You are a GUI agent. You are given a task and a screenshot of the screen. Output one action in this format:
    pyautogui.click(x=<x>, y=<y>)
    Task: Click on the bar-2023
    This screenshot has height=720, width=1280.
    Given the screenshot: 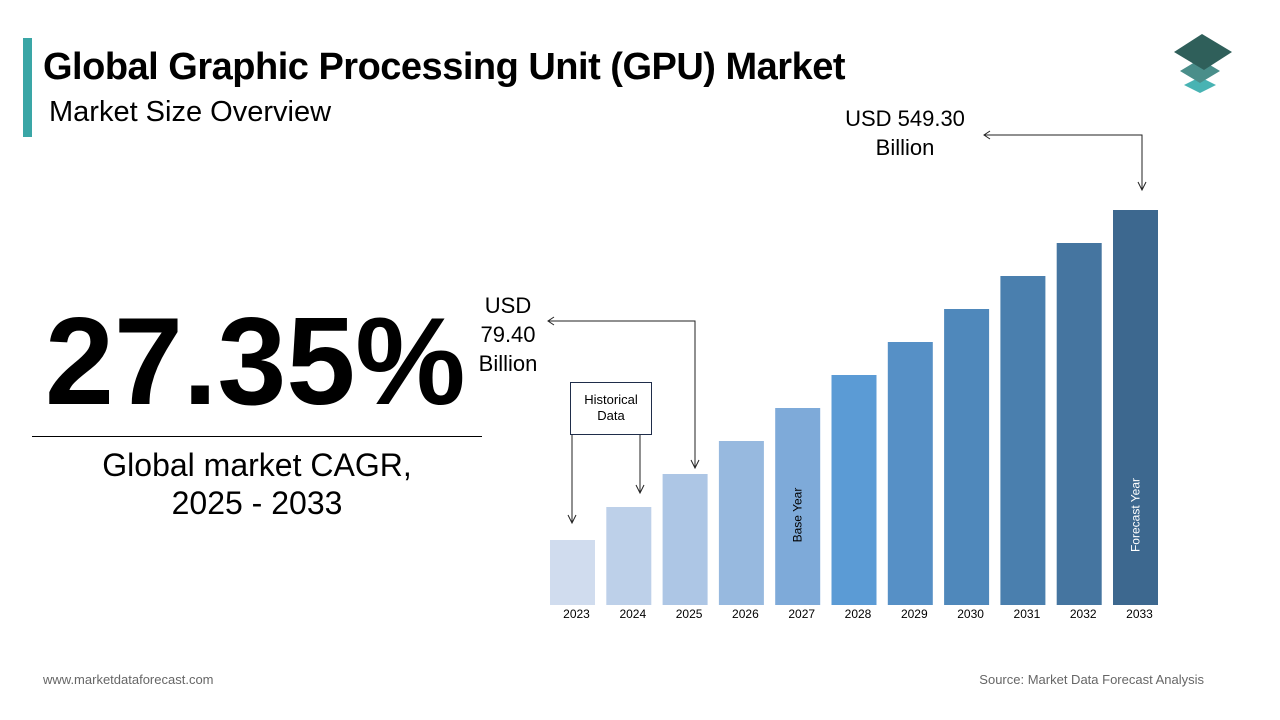 What is the action you would take?
    pyautogui.click(x=572, y=572)
    